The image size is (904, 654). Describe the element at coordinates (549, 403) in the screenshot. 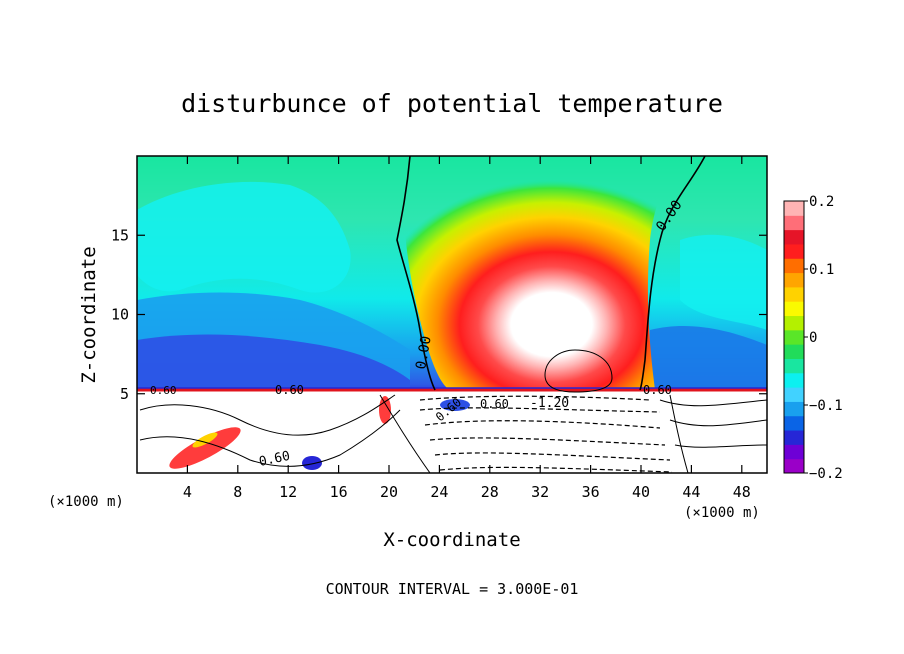

I see `contour-label-neg120: -1.20` at that location.